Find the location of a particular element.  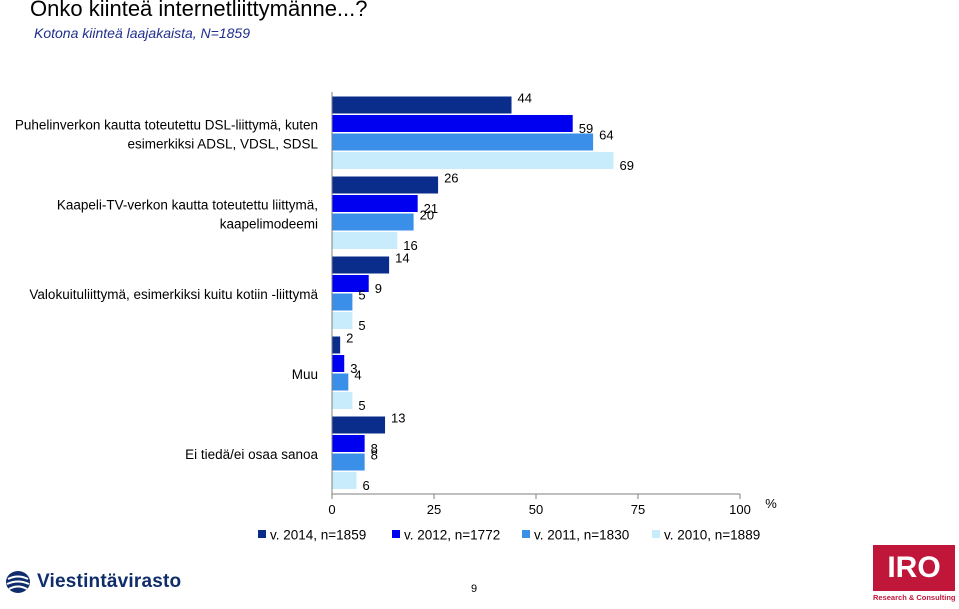

bar-value-label: 21 is located at coordinates (431, 208).